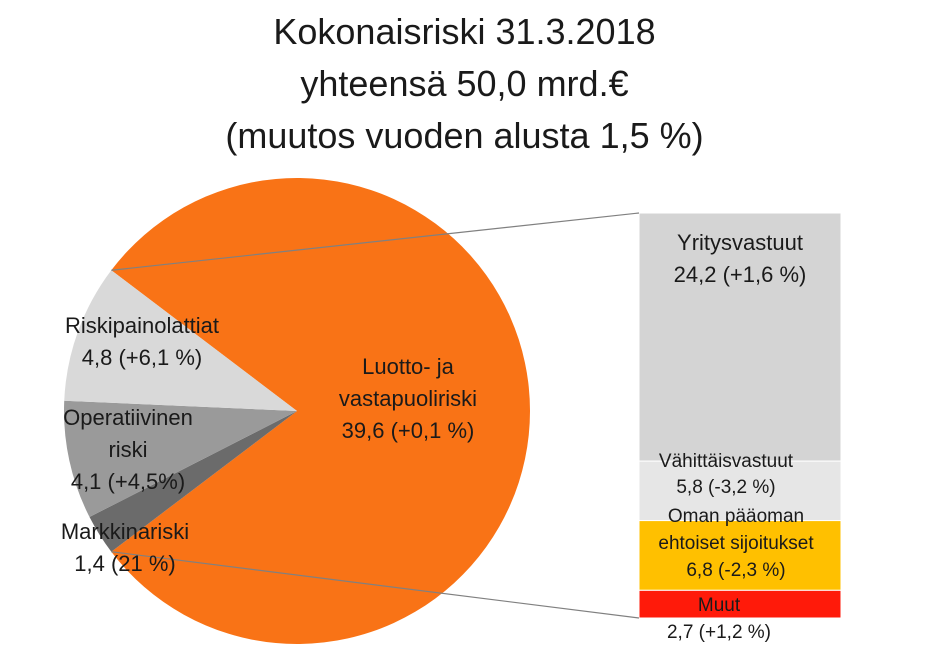  I want to click on pie-slice-markkinariski, so click(193, 481).